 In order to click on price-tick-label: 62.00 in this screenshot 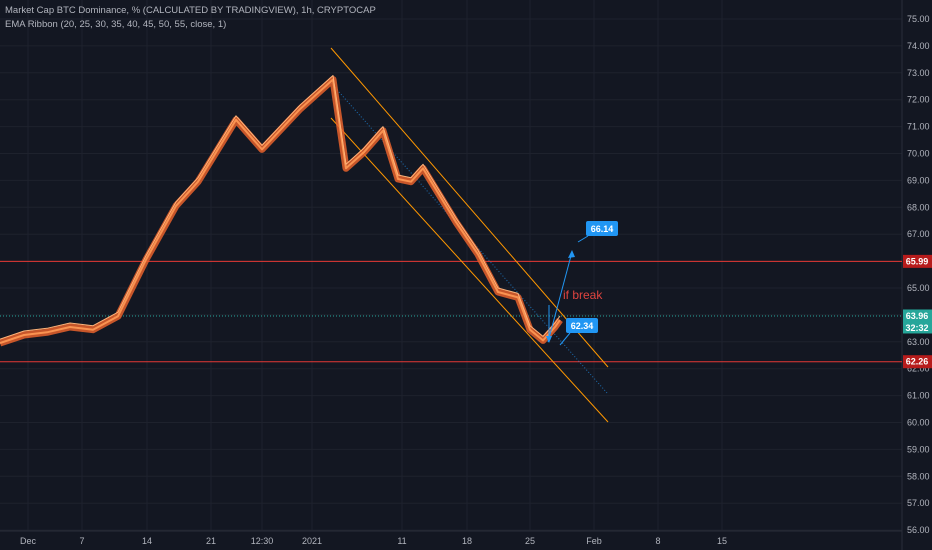, I will do `click(918, 369)`.